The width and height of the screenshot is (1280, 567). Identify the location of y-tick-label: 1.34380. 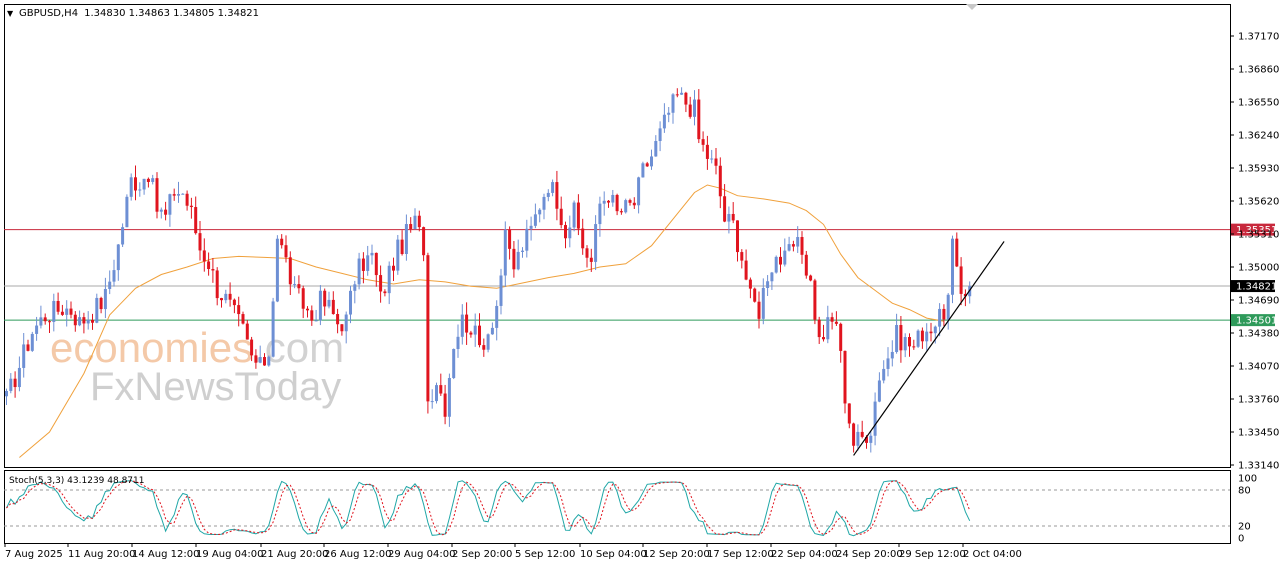
(1258, 334).